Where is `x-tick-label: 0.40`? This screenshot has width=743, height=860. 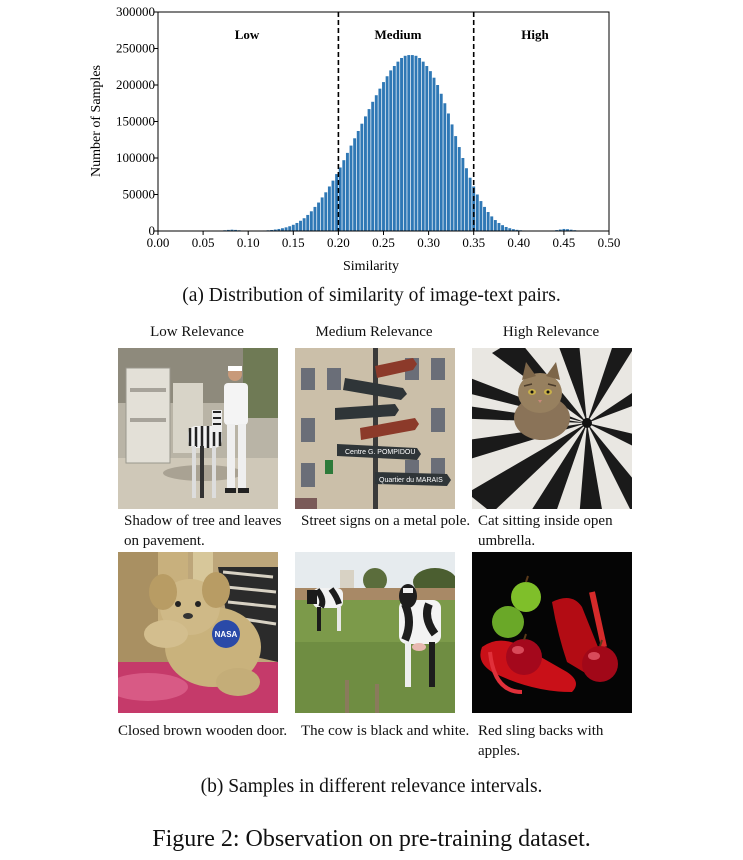 x-tick-label: 0.40 is located at coordinates (518, 242).